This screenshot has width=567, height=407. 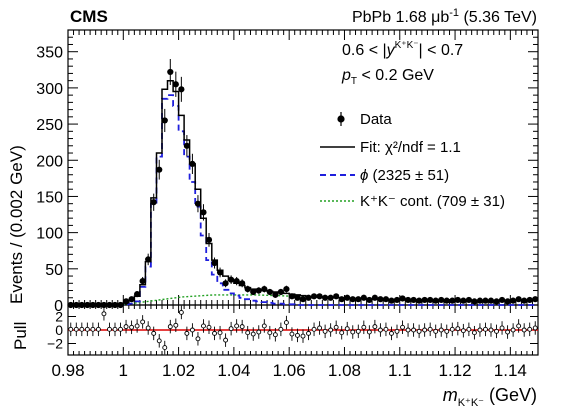 What do you see at coordinates (303, 330) in the screenshot?
I see `pull-points` at bounding box center [303, 330].